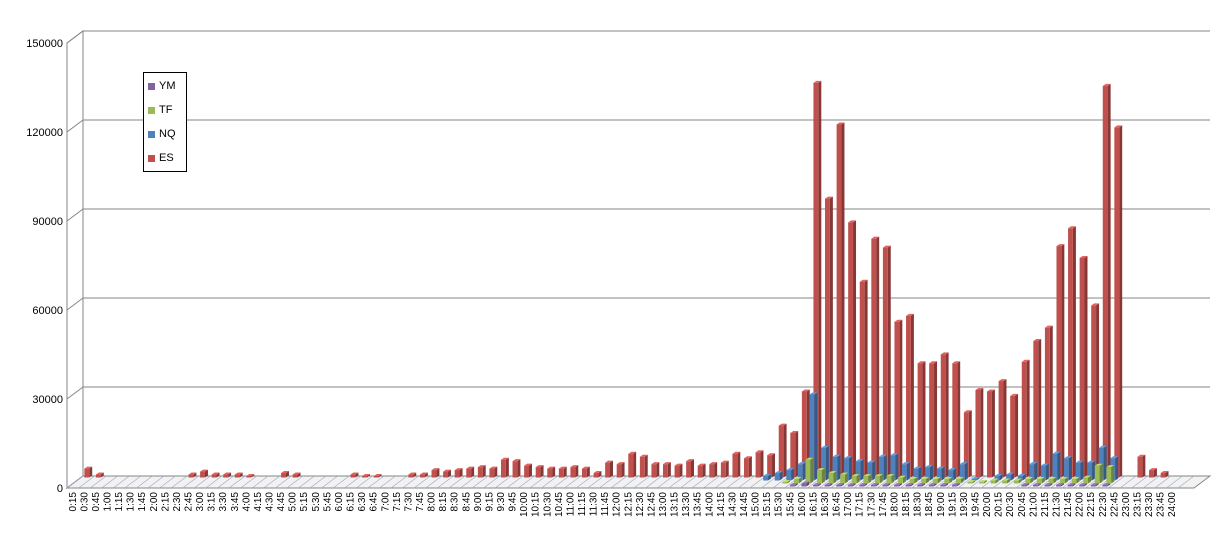 This screenshot has width=1230, height=552. What do you see at coordinates (1022, 504) in the screenshot?
I see `x-tick-label: 20:45` at bounding box center [1022, 504].